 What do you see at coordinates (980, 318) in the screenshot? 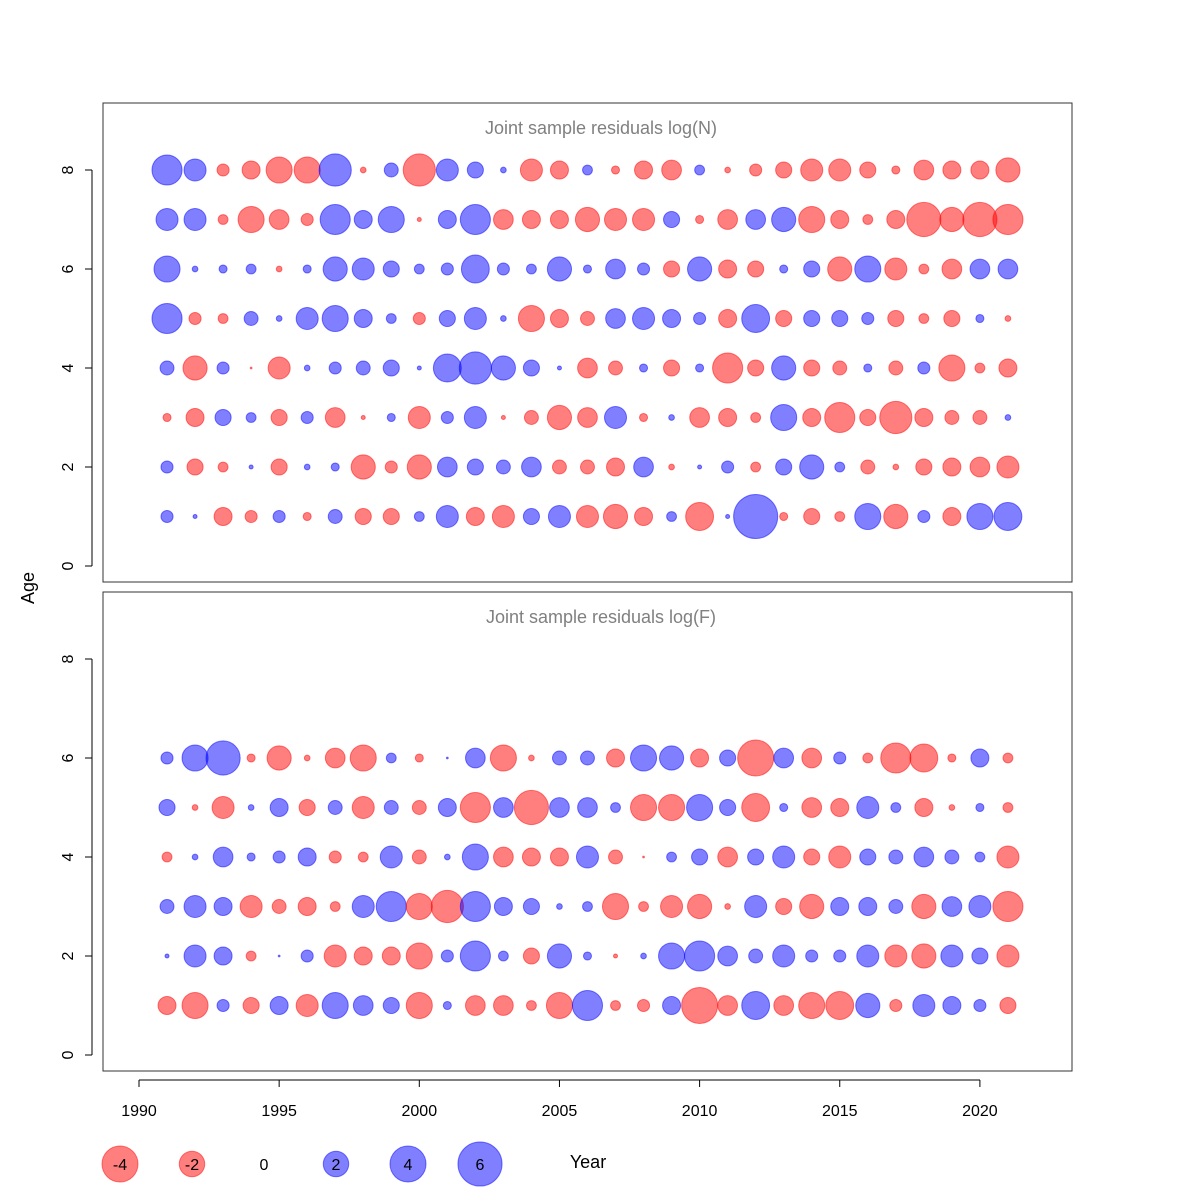
I see `bubble-age5-year2020` at bounding box center [980, 318].